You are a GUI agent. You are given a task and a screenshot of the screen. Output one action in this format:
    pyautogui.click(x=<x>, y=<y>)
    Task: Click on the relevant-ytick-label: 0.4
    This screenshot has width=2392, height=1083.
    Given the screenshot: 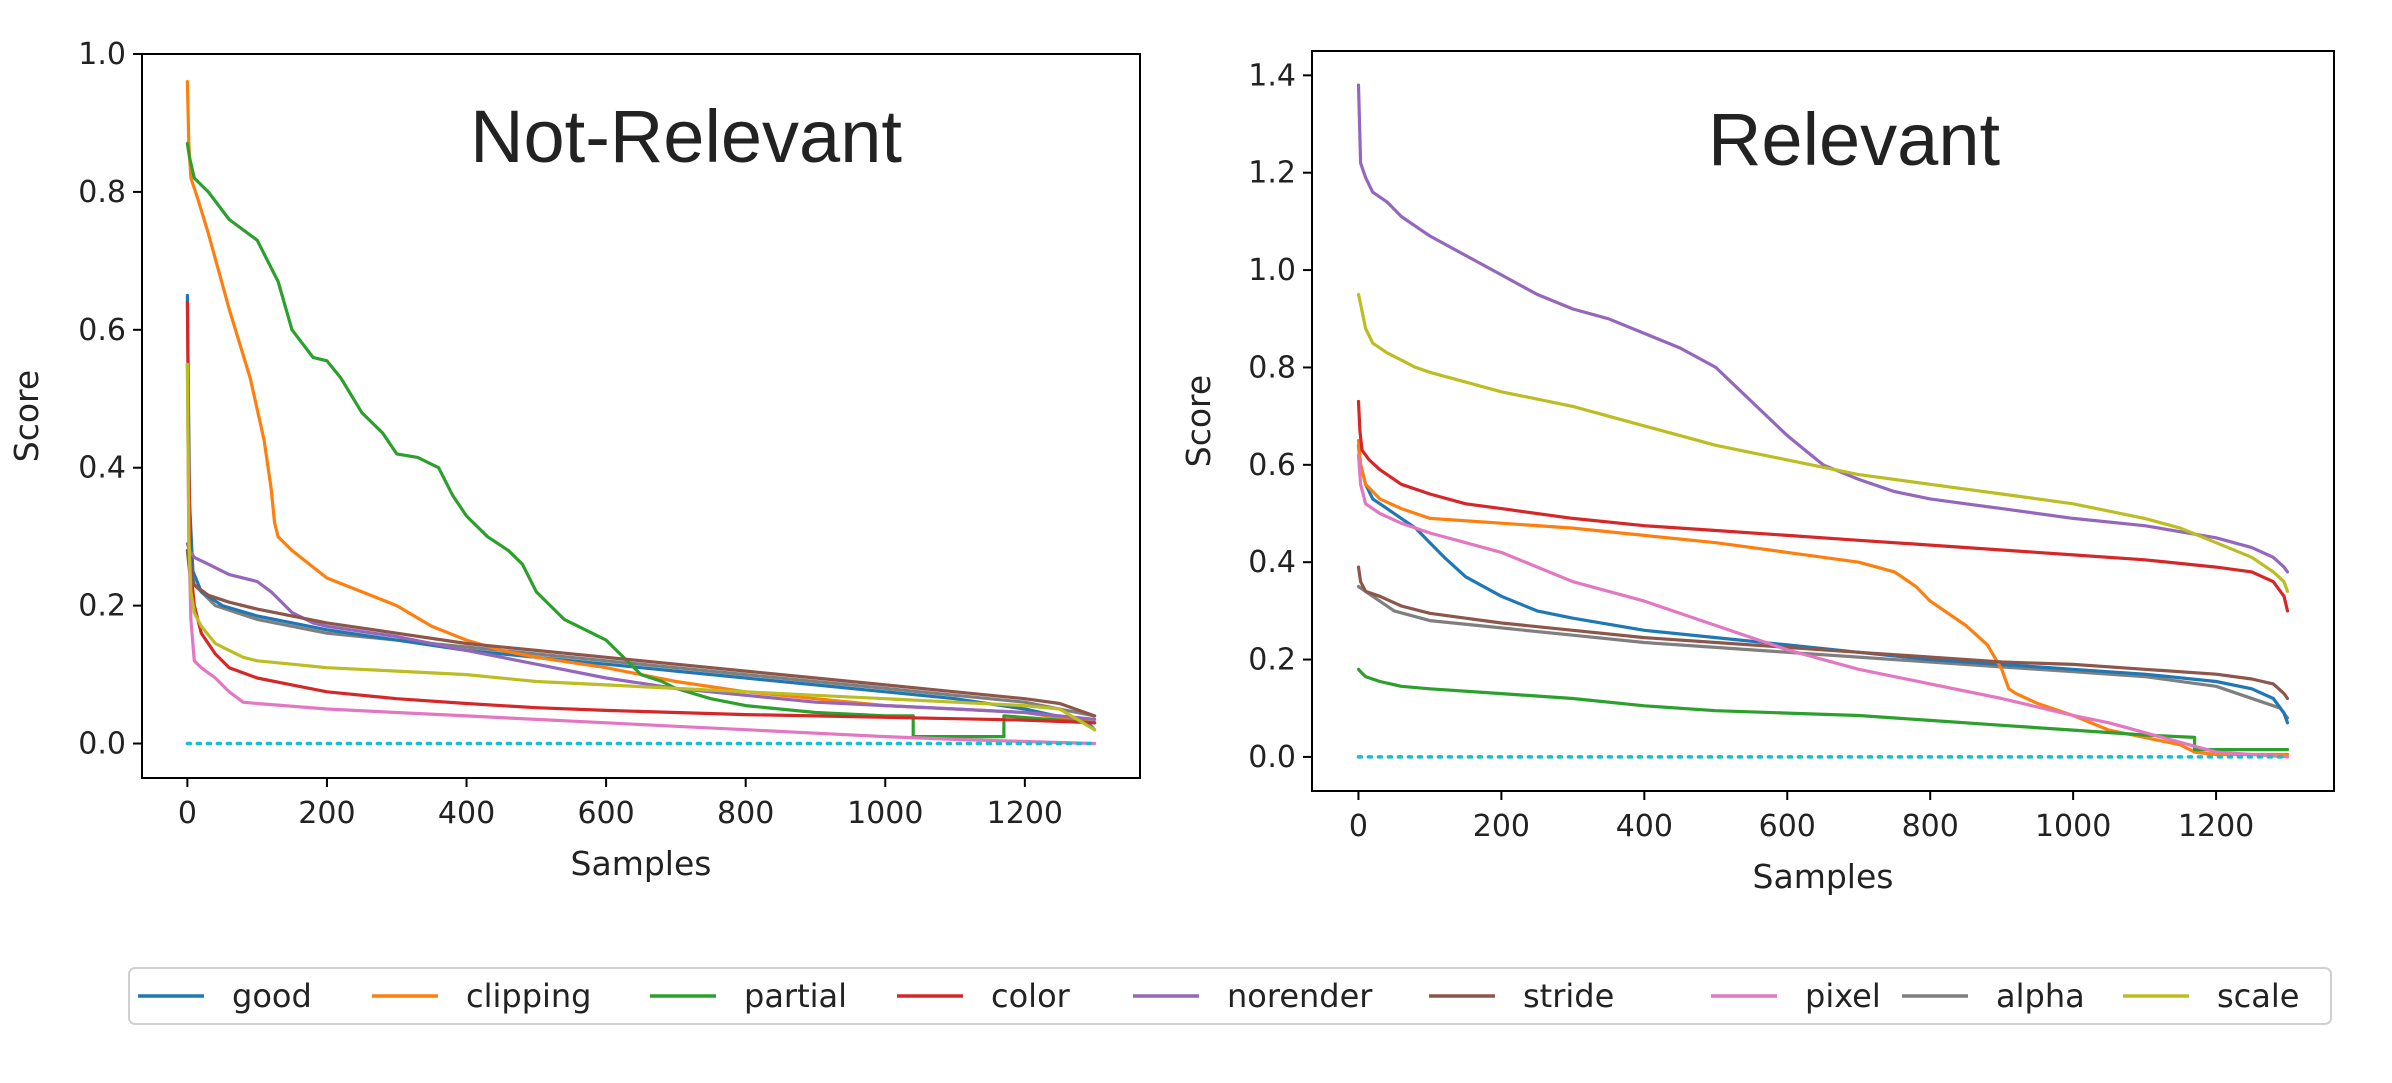 What is the action you would take?
    pyautogui.click(x=1272, y=562)
    